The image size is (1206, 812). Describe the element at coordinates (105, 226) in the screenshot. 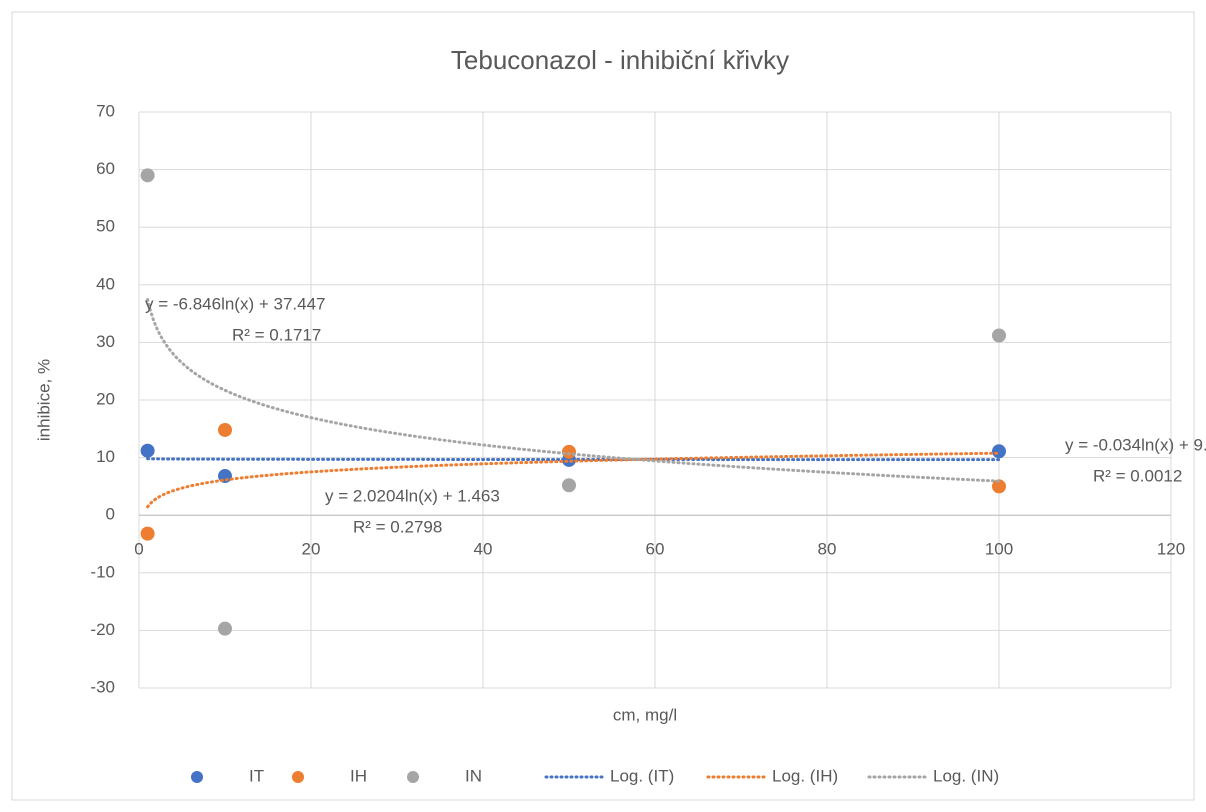

I see `y-tick-label: 50` at that location.